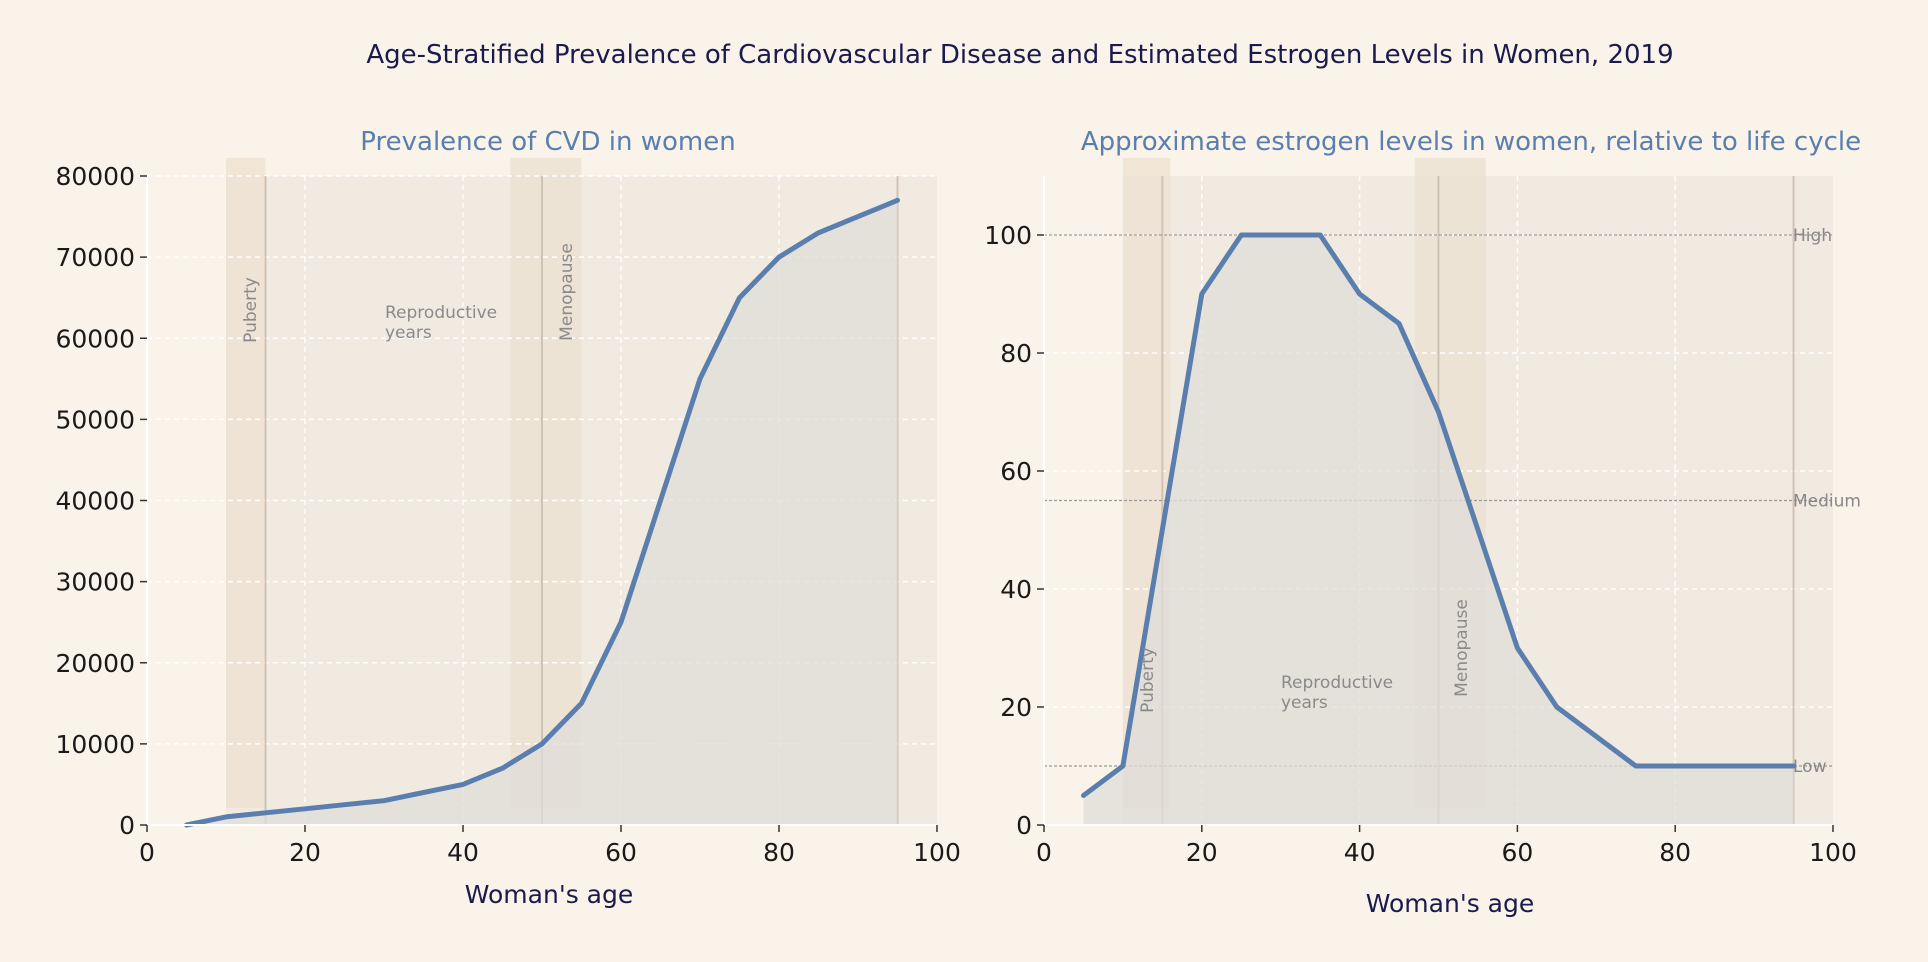 The width and height of the screenshot is (1928, 962). Describe the element at coordinates (1827, 502) in the screenshot. I see `reference-line-label: Medium` at that location.